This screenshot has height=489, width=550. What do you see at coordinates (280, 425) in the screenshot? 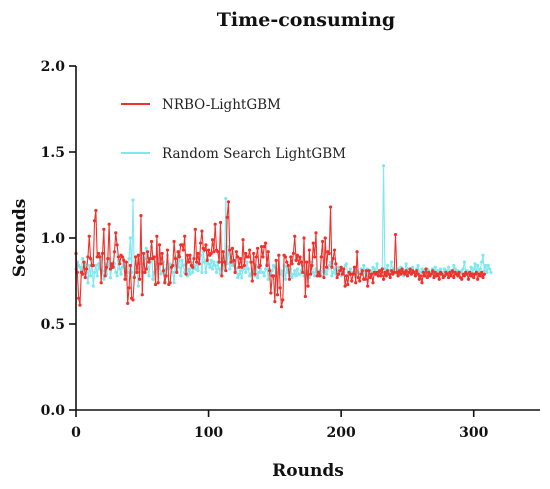
I see `x-axis-ticks: 0 100 200 300` at bounding box center [280, 425].